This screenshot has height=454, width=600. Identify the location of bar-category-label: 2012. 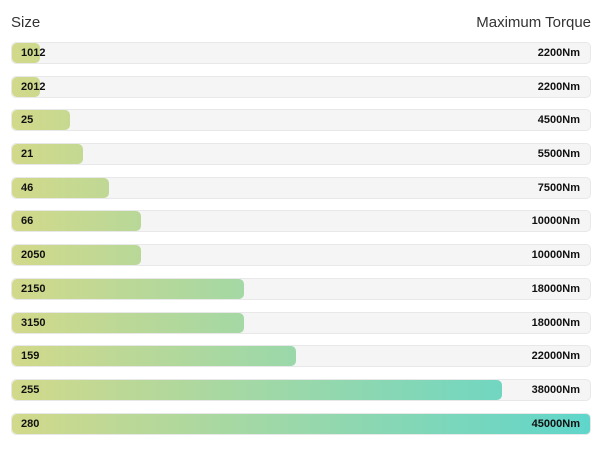
(33, 86).